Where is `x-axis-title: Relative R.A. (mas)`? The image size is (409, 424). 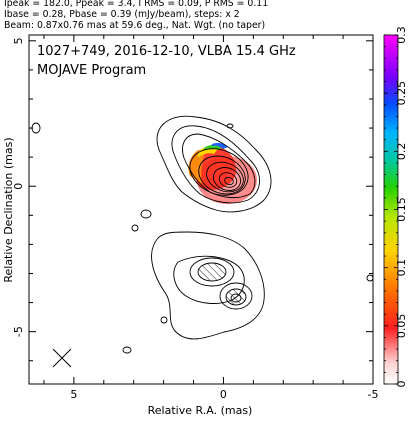 x-axis-title: Relative R.A. (mas) is located at coordinates (200, 410).